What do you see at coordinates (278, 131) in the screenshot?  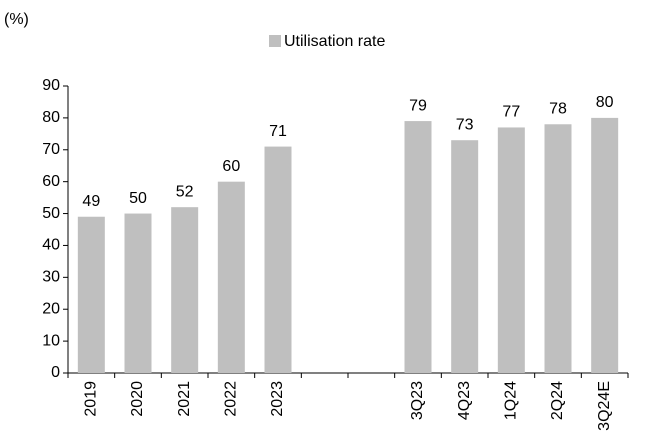 I see `value-label: 71` at bounding box center [278, 131].